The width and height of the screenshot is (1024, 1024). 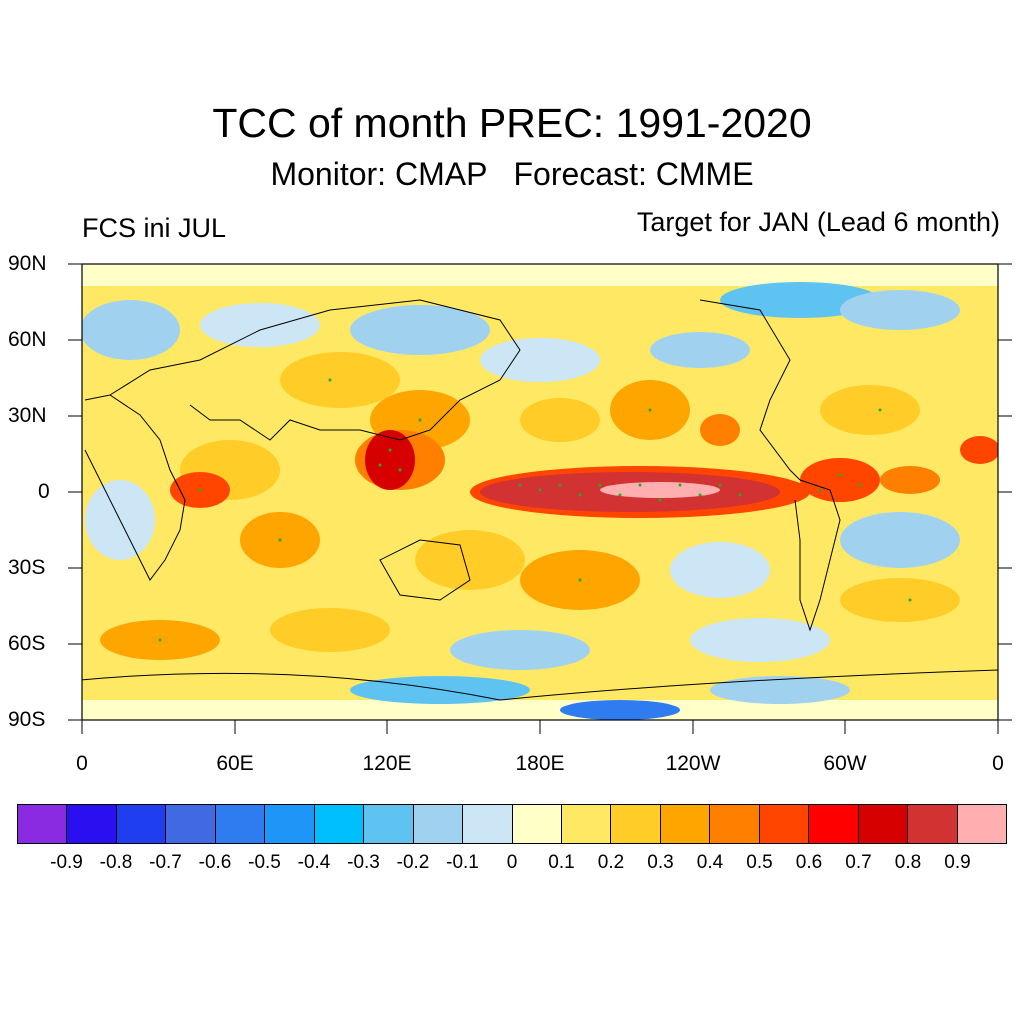 What do you see at coordinates (235, 763) in the screenshot?
I see `lon-label-60e: 60E` at bounding box center [235, 763].